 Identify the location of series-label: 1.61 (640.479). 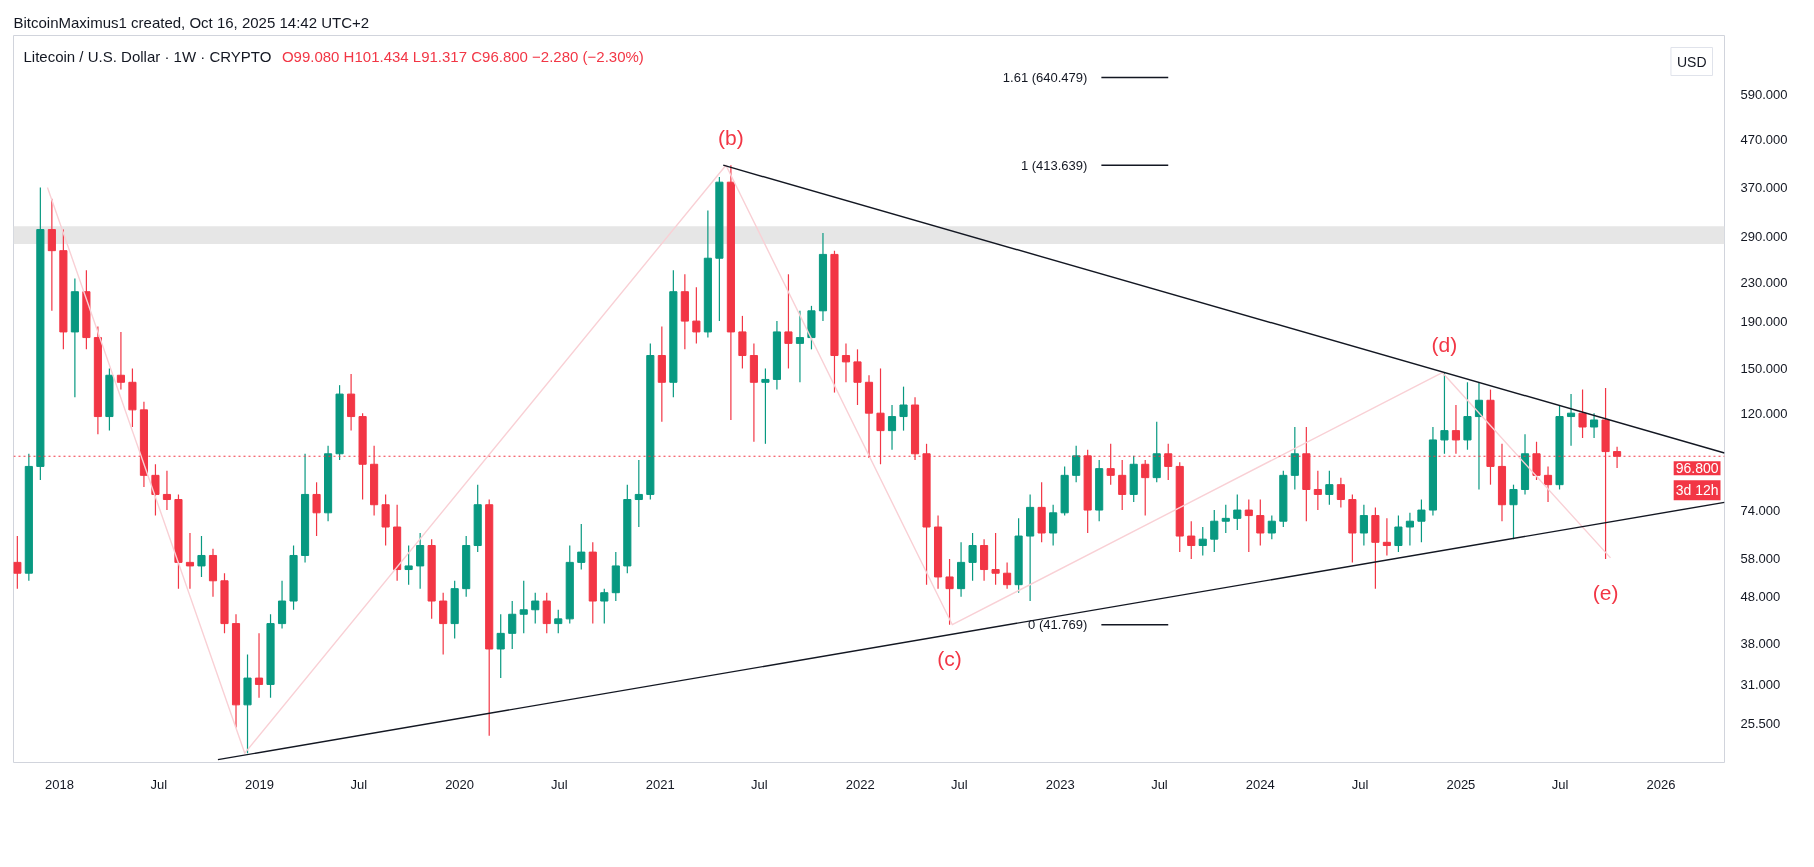
(1045, 78).